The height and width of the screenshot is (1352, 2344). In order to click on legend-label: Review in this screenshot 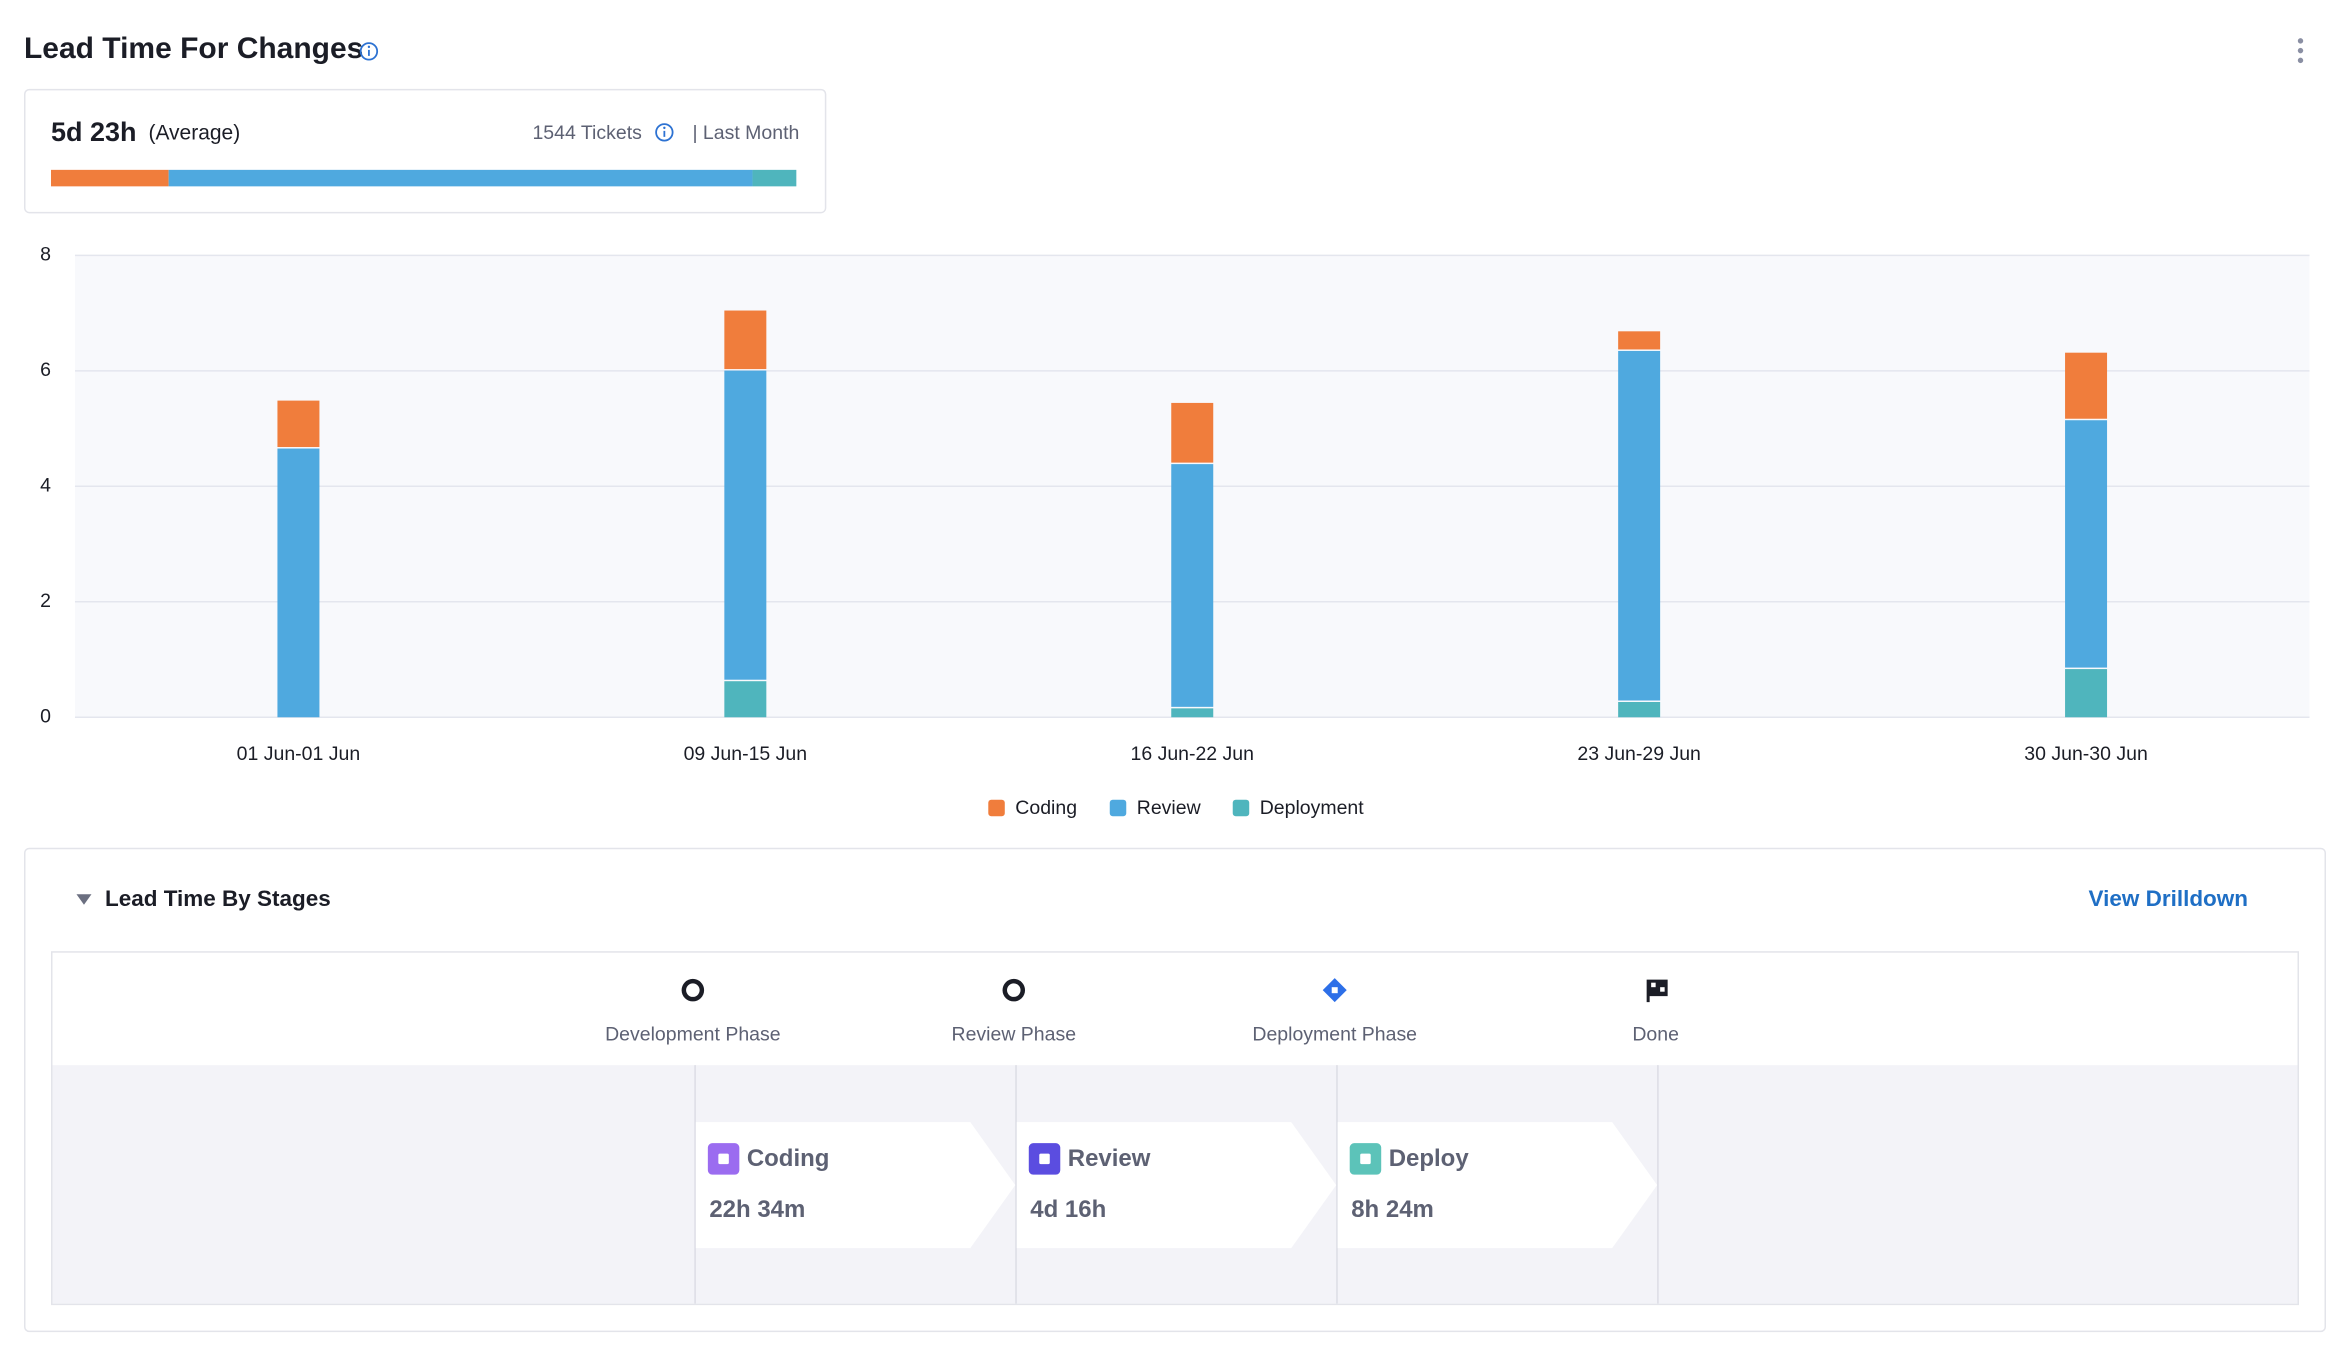, I will do `click(1169, 808)`.